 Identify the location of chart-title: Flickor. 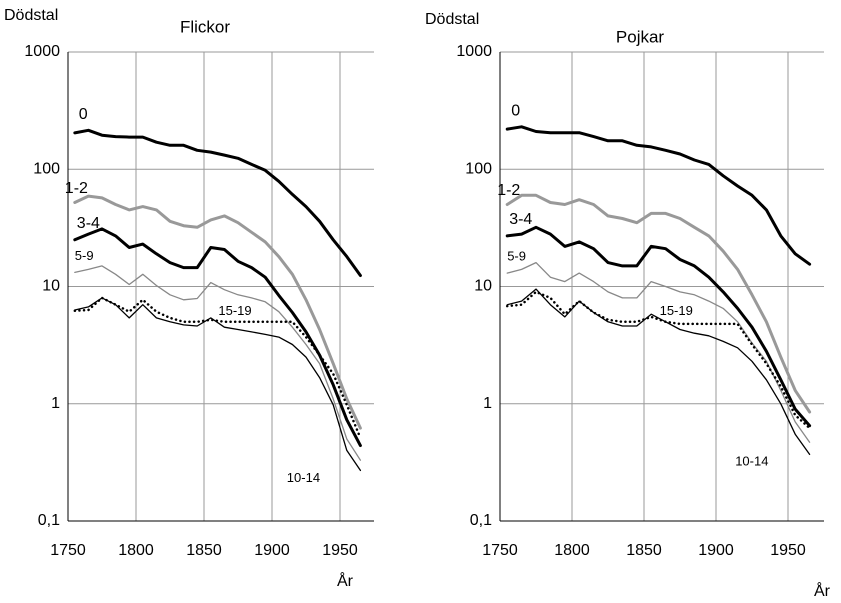
(205, 26).